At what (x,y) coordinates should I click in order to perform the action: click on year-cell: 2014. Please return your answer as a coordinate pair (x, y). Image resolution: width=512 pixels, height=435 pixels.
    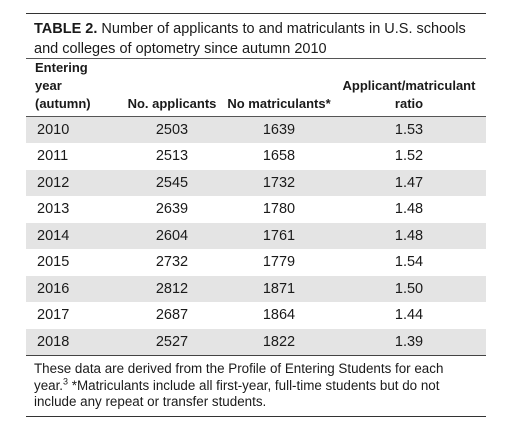
    Looking at the image, I should click on (72, 235).